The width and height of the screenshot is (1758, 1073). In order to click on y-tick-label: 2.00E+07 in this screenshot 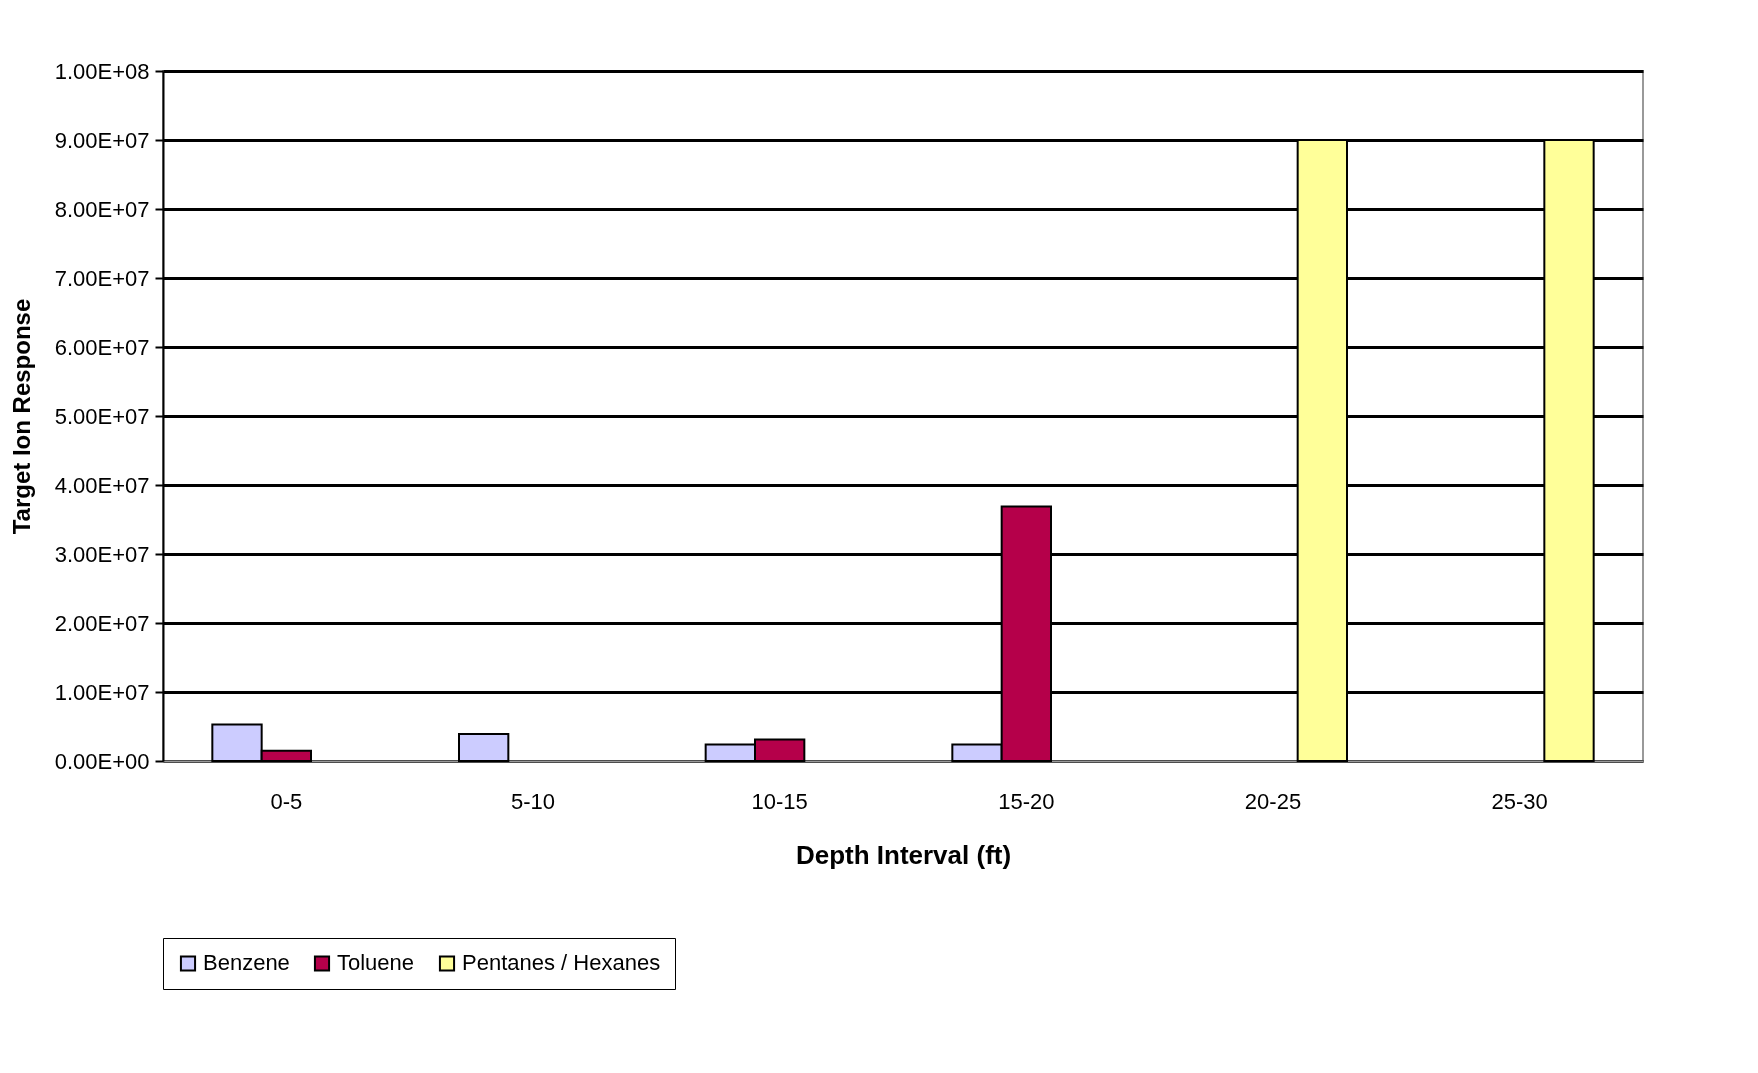, I will do `click(102, 623)`.